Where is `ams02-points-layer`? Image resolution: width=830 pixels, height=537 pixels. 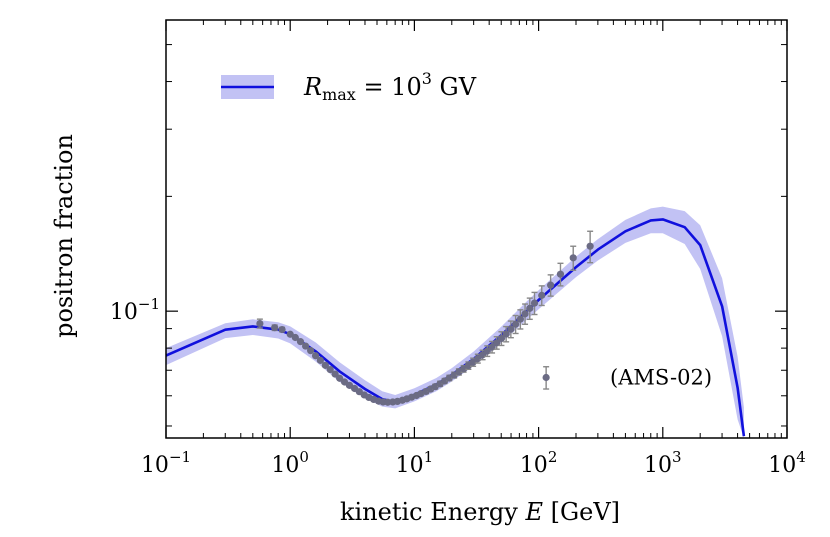 ams02-points-layer is located at coordinates (425, 318).